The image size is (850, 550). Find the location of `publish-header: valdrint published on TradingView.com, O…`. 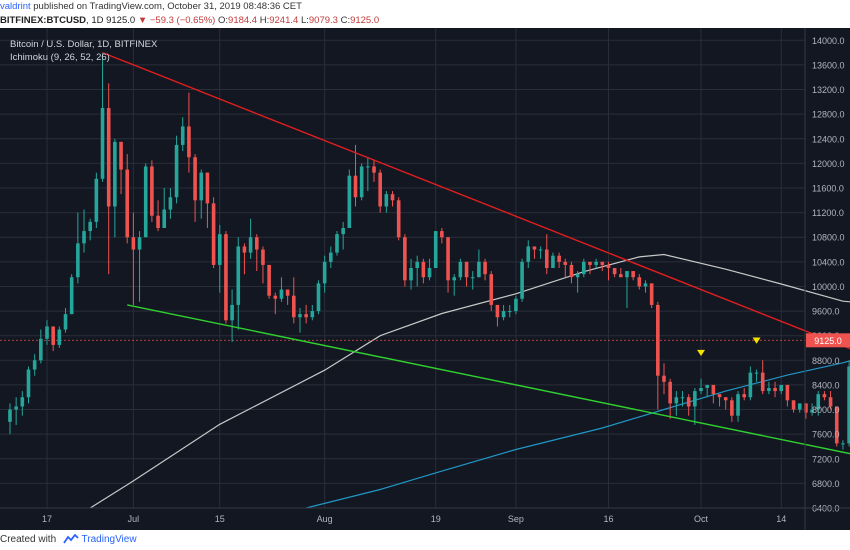

publish-header: valdrint published on TradingView.com, O… is located at coordinates (425, 7).